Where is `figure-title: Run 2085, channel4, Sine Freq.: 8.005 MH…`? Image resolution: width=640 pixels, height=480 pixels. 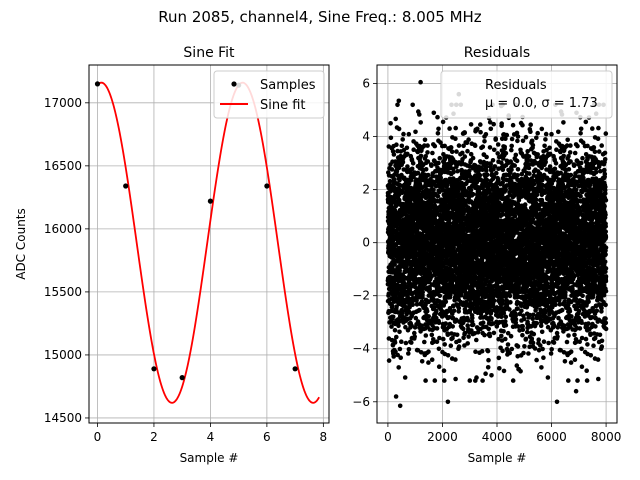 figure-title: Run 2085, channel4, Sine Freq.: 8.005 MH… is located at coordinates (320, 17).